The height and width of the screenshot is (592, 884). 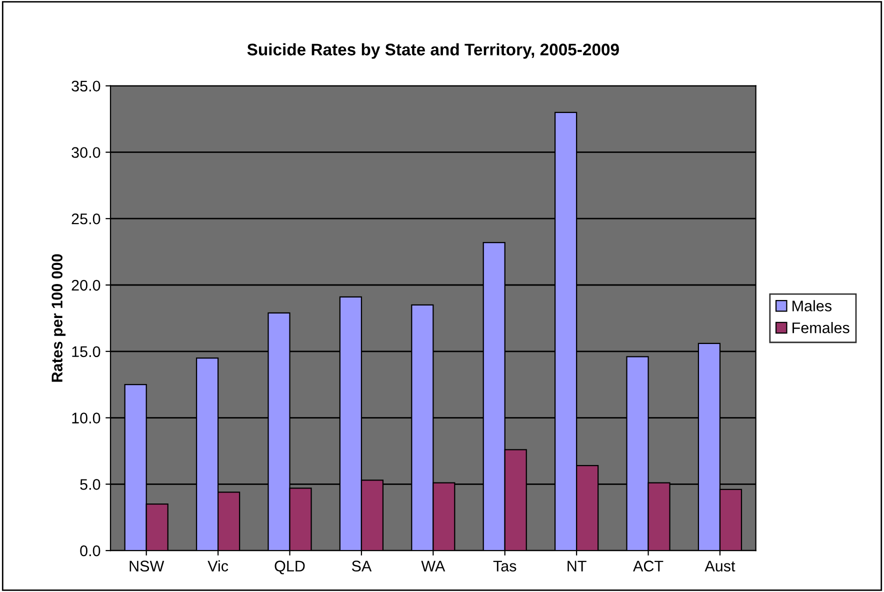 What do you see at coordinates (86, 285) in the screenshot?
I see `y-tick-label: 20.0` at bounding box center [86, 285].